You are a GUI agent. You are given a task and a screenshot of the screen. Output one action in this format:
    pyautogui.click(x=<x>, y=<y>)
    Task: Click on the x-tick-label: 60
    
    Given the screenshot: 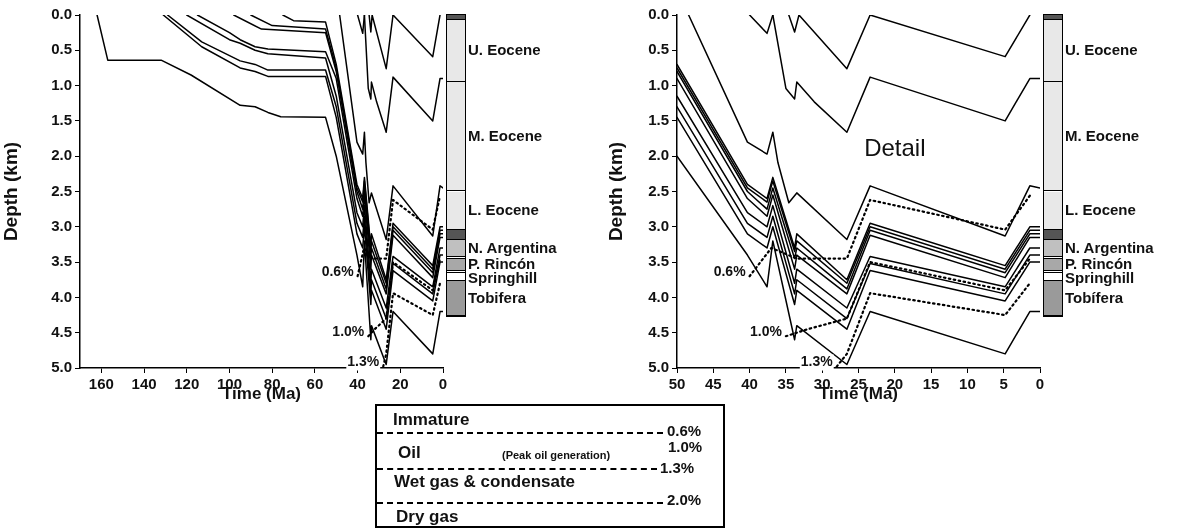 What is the action you would take?
    pyautogui.click(x=315, y=384)
    